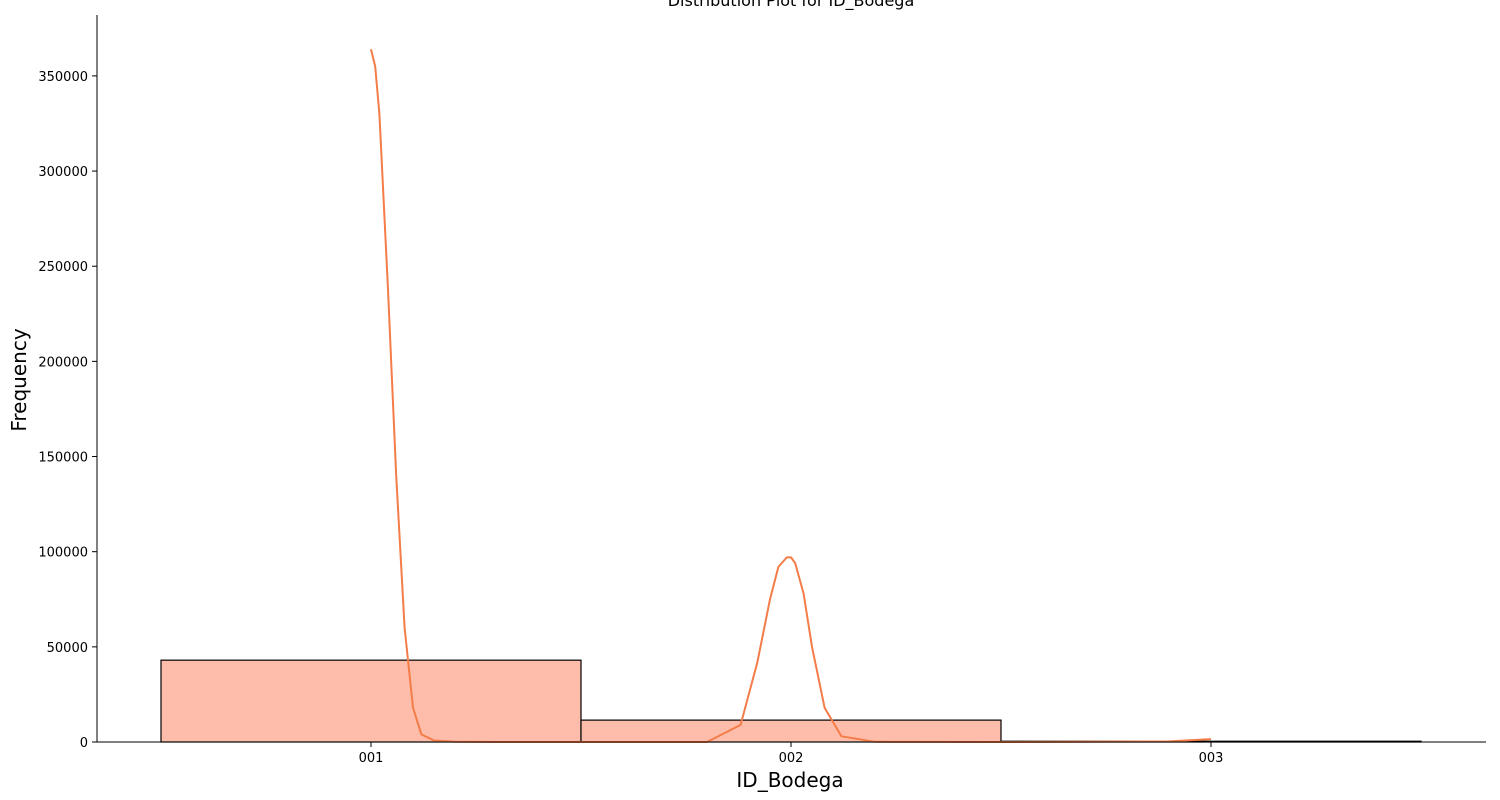  I want to click on y-tick-label: 100000, so click(63, 553).